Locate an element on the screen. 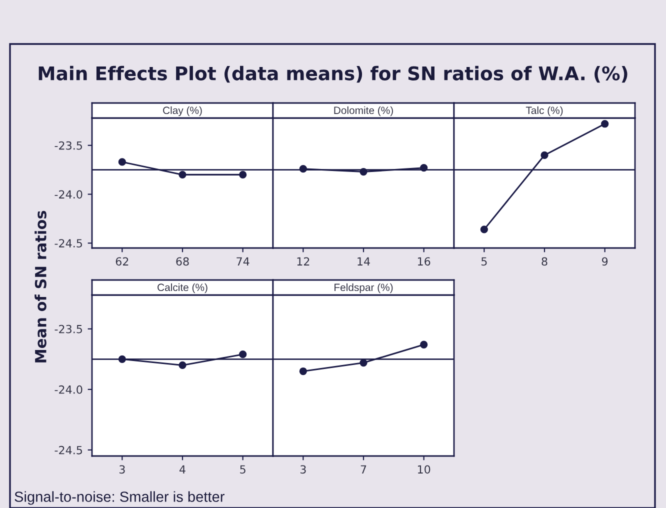 This screenshot has height=508, width=666. x-tick-label: 74 is located at coordinates (243, 261).